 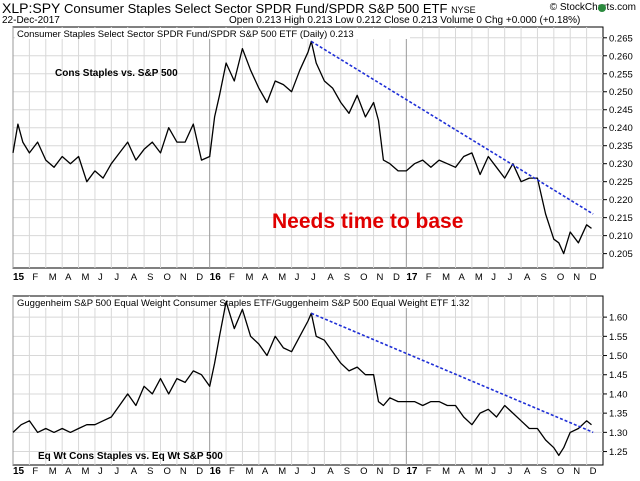 I want to click on y-tick-label: 0.225, so click(x=621, y=182).